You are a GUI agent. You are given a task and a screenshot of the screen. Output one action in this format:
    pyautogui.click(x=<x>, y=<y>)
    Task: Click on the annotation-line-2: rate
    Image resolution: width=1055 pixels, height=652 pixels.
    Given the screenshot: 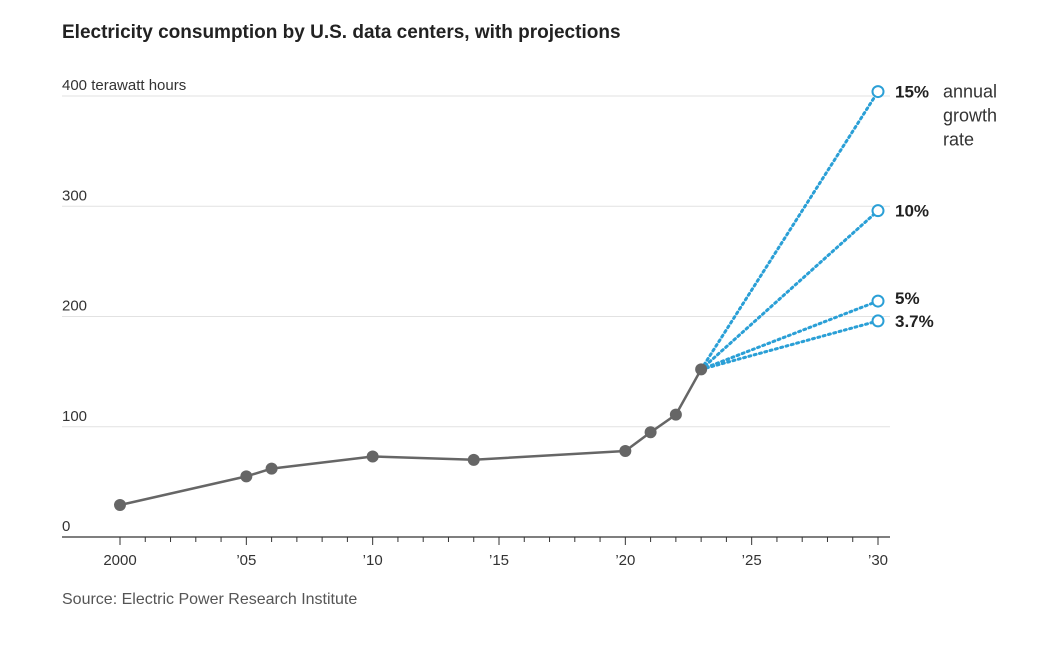 What is the action you would take?
    pyautogui.click(x=958, y=140)
    